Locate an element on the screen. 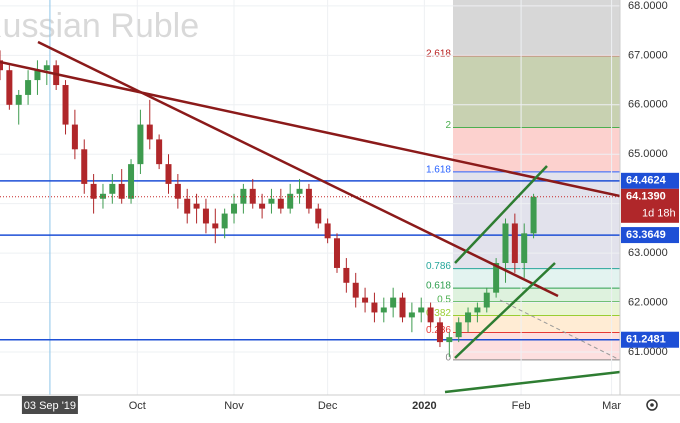 The height and width of the screenshot is (423, 680). price-label: 64.4624 is located at coordinates (646, 181).